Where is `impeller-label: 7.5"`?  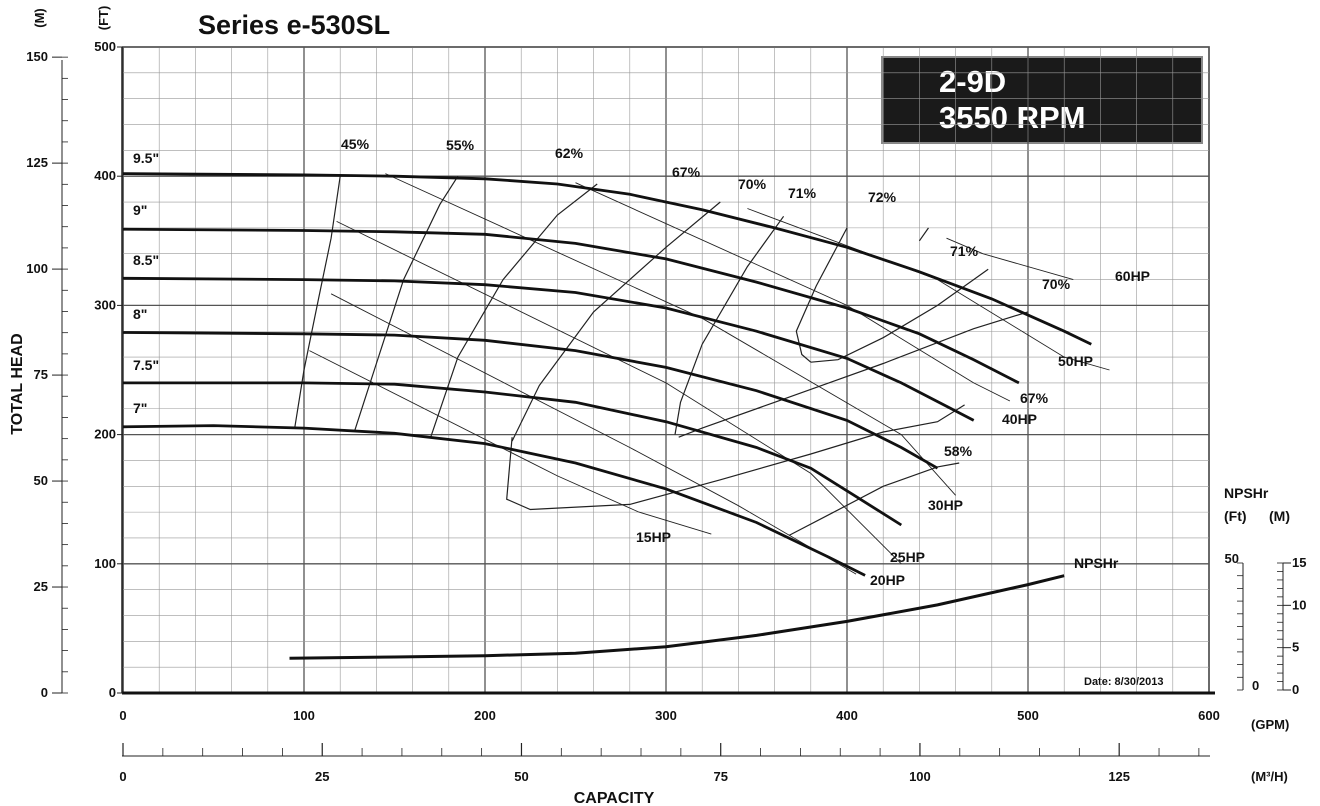
impeller-label: 7.5" is located at coordinates (146, 365).